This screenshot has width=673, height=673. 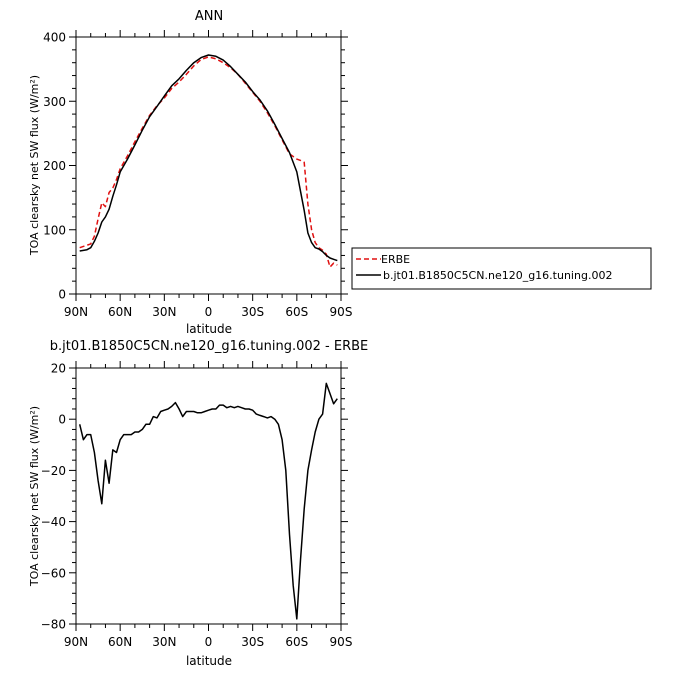 I want to click on y-tick-label-top: 100, so click(x=54, y=230).